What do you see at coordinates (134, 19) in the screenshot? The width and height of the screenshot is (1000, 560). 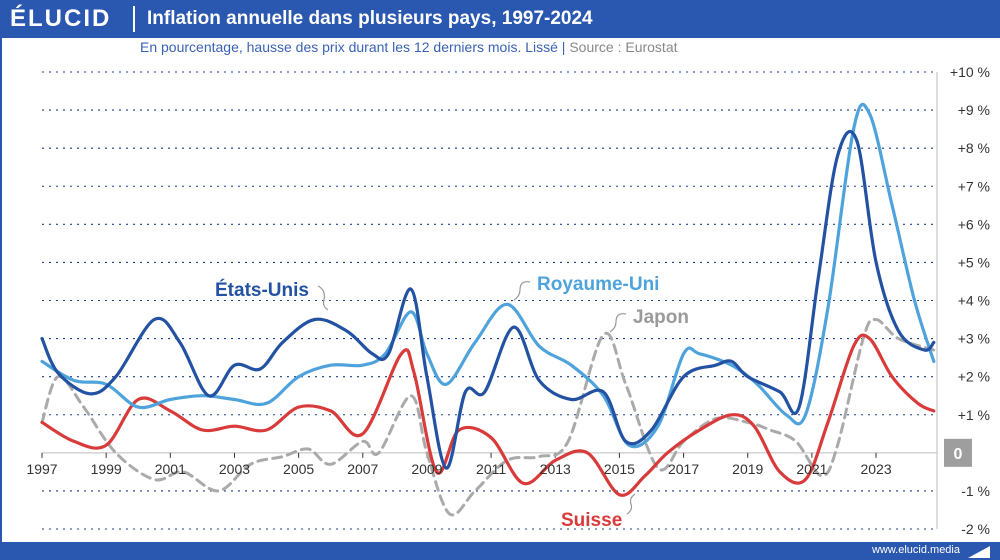 I see `logo-separator` at bounding box center [134, 19].